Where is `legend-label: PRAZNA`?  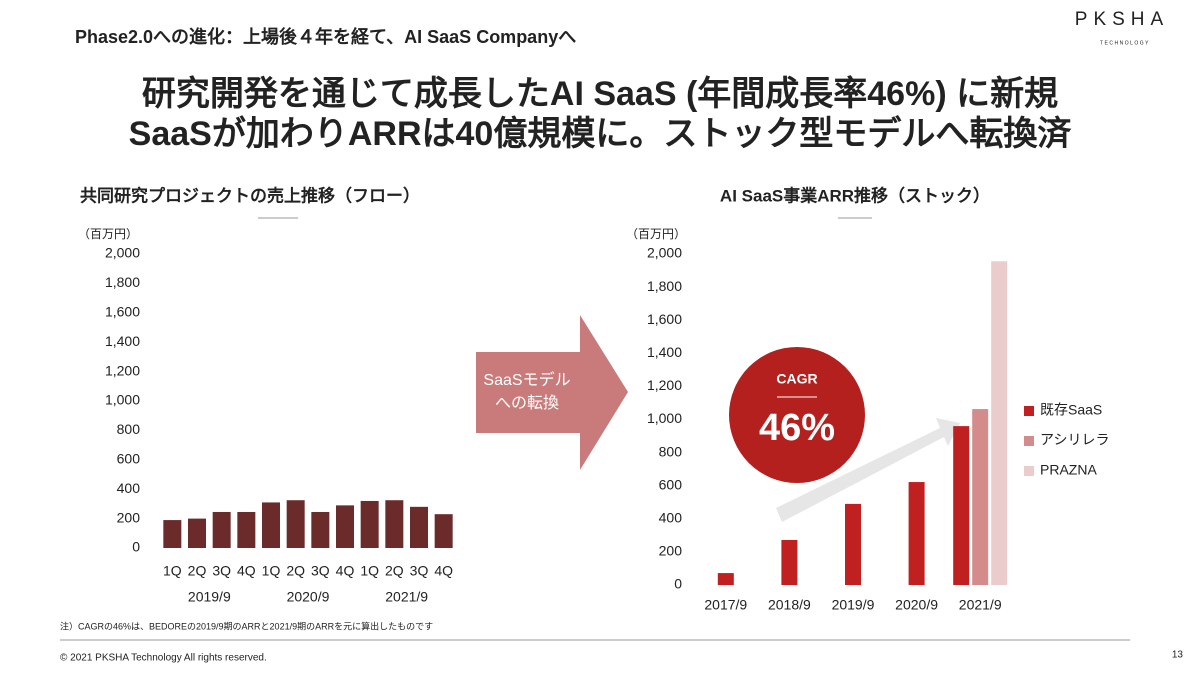
legend-label: PRAZNA is located at coordinates (1068, 470).